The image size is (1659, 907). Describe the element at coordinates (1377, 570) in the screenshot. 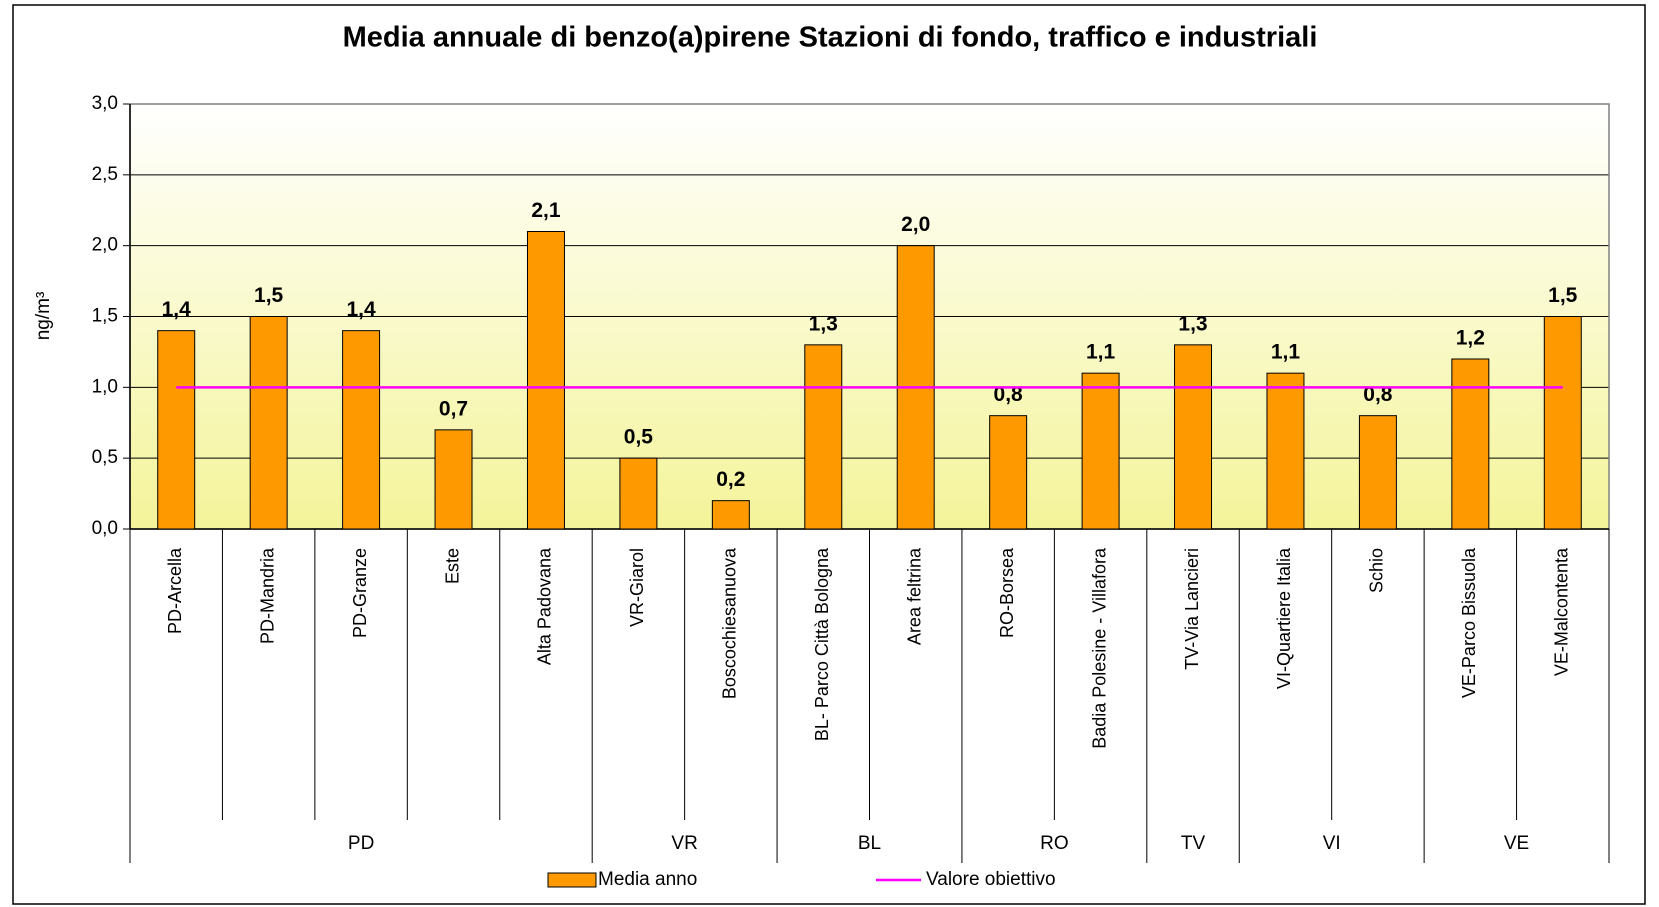

I see `x-tick-label: Schio` at that location.